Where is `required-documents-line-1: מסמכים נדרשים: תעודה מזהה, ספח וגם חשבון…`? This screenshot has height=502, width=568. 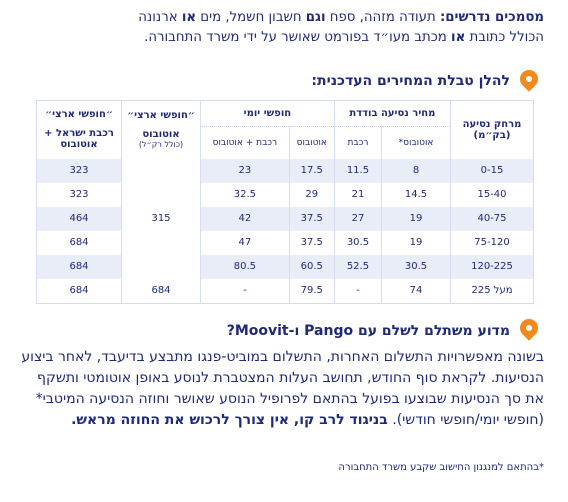 required-documents-line-1: מסמכים נדרשים: תעודה מזהה, ספח וגם חשבון… is located at coordinates (341, 17).